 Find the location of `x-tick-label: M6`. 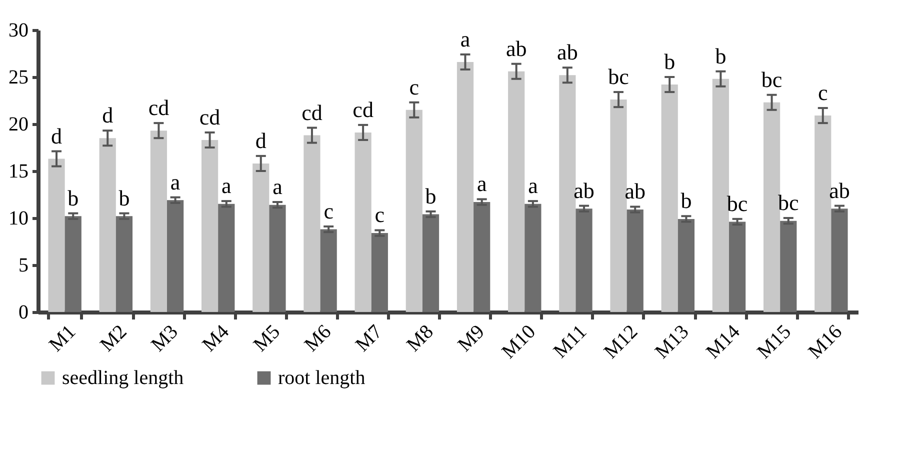

x-tick-label: M6 is located at coordinates (318, 338).